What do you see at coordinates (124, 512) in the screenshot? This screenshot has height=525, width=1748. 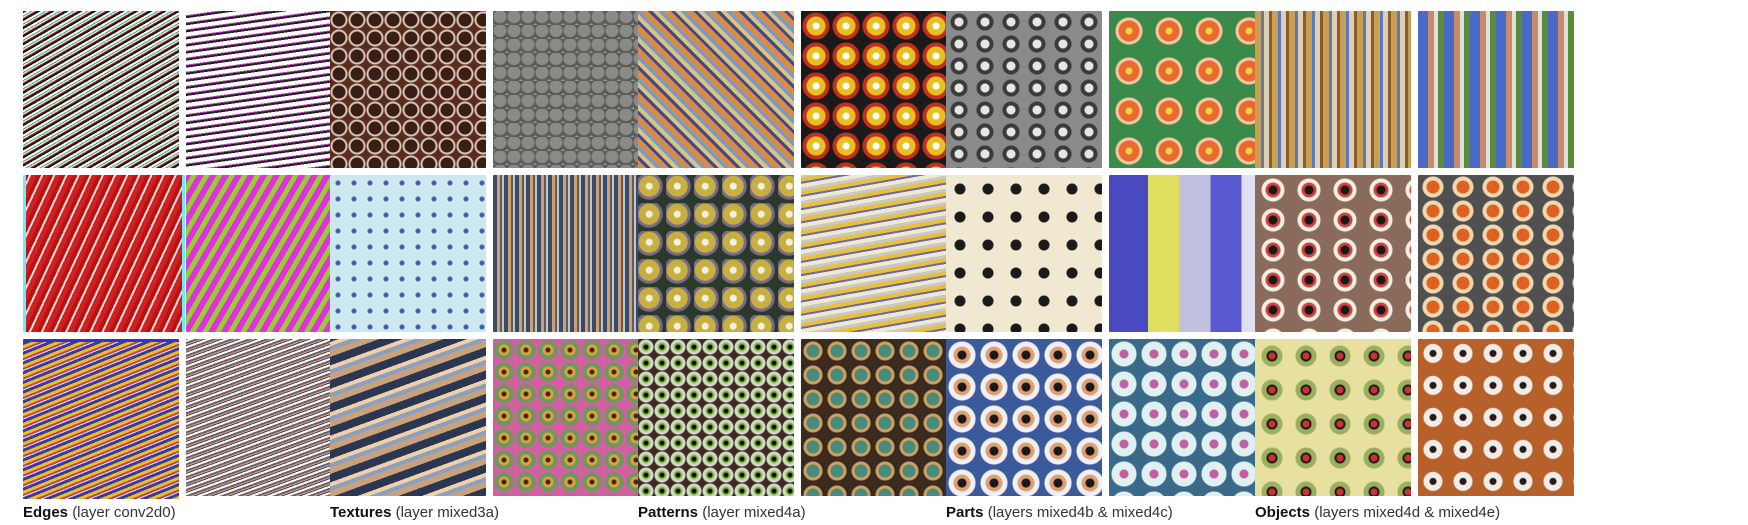 I see `caption-subtitle: (layer conv2d0)` at bounding box center [124, 512].